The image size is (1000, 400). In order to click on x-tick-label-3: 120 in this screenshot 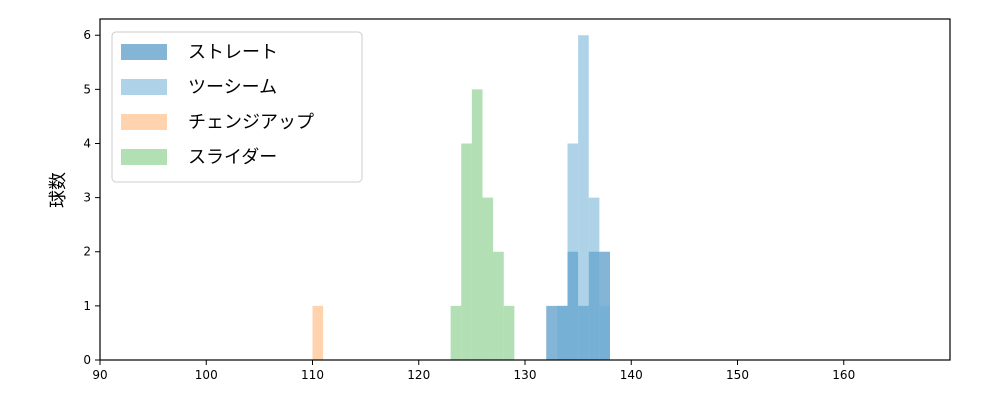, I will do `click(418, 375)`.